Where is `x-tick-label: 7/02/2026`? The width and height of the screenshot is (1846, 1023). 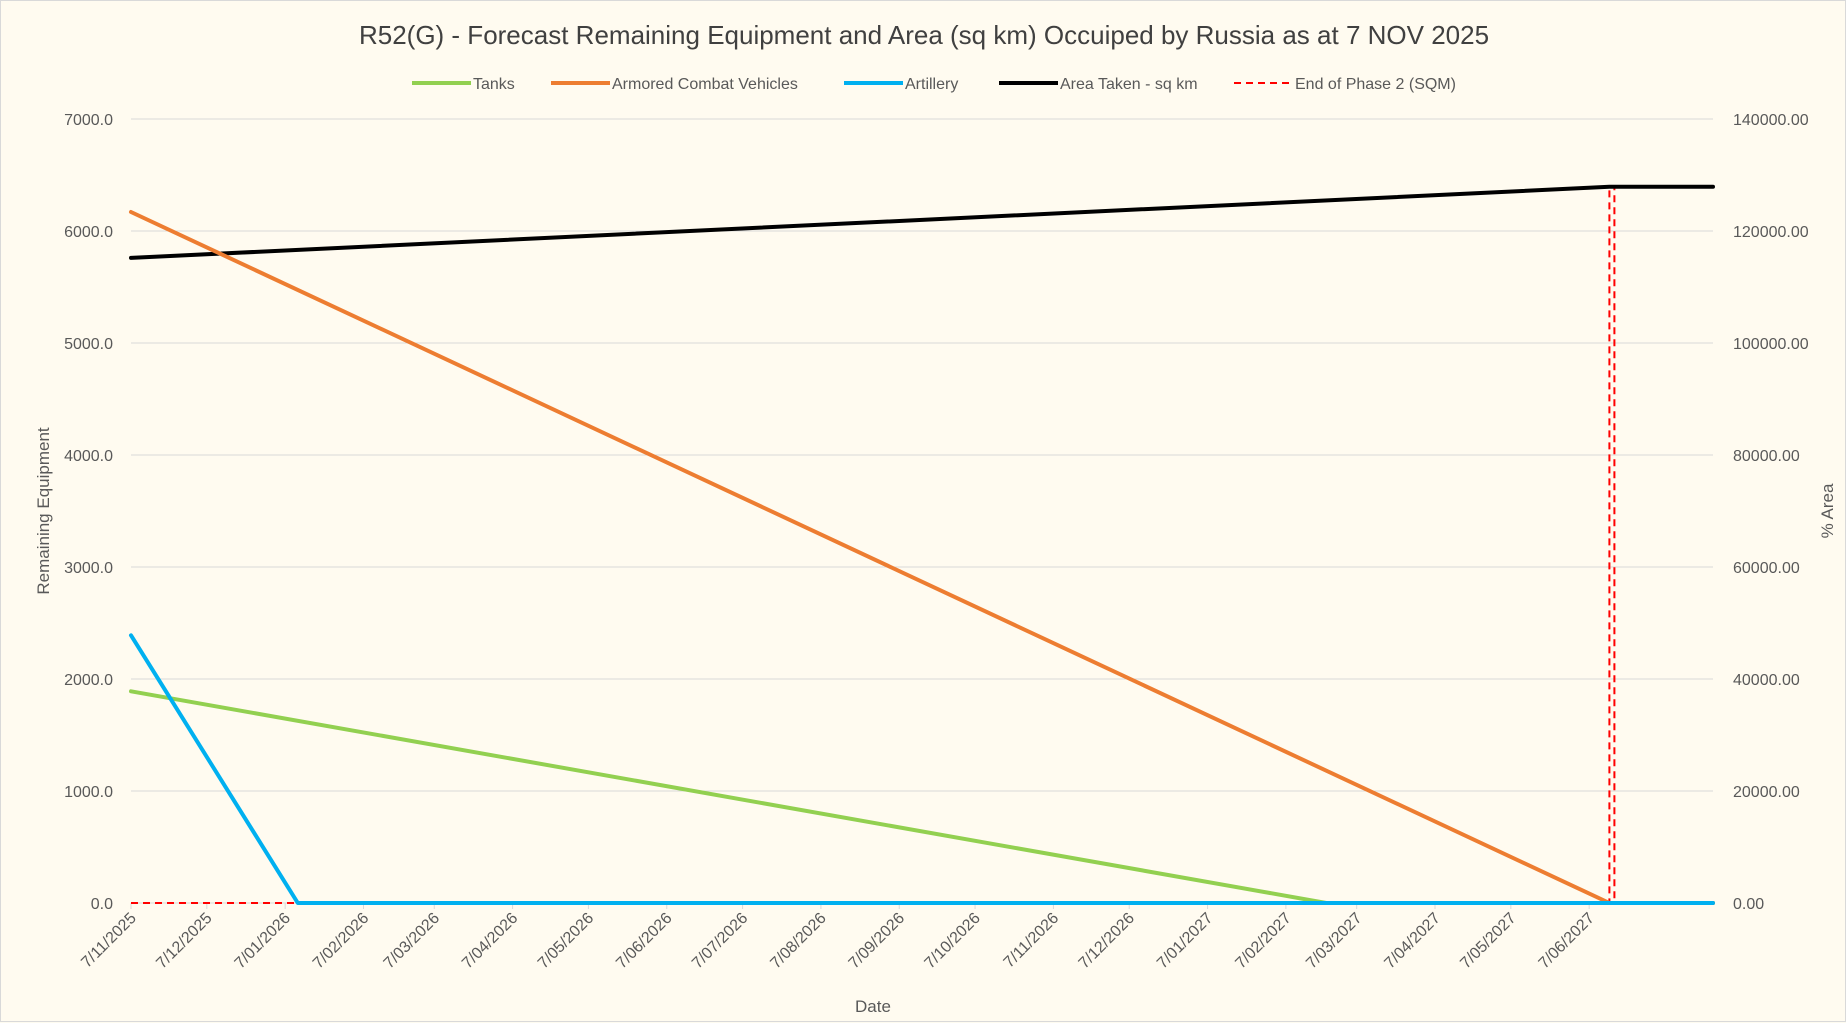 x-tick-label: 7/02/2026 is located at coordinates (341, 941).